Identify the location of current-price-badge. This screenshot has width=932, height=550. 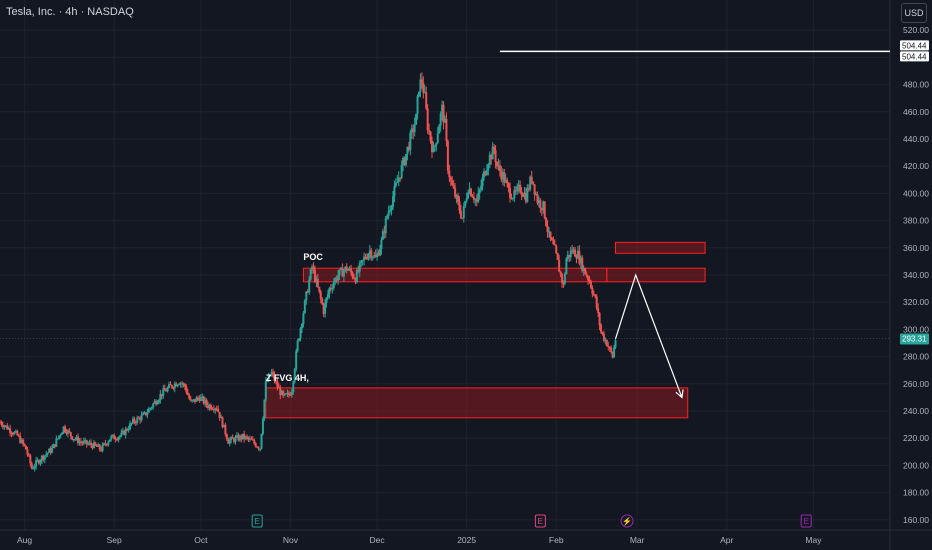
(914, 339).